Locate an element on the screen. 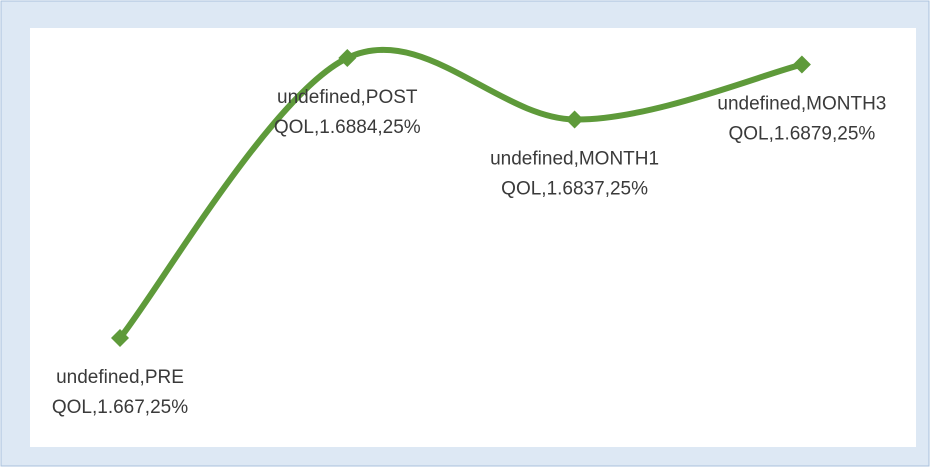  data-label: undefined,MONTH3 is located at coordinates (801, 104).